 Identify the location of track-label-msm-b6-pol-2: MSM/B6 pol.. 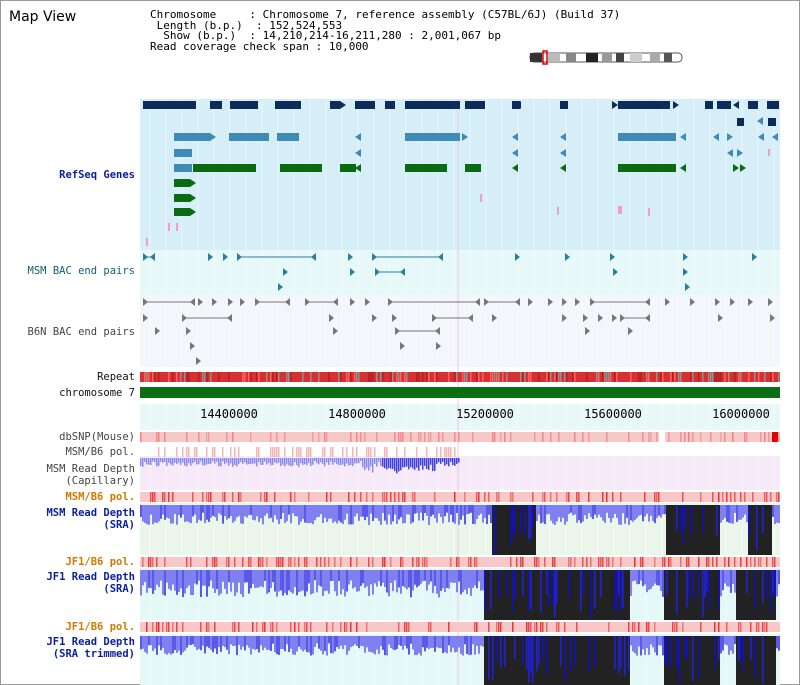
(100, 497).